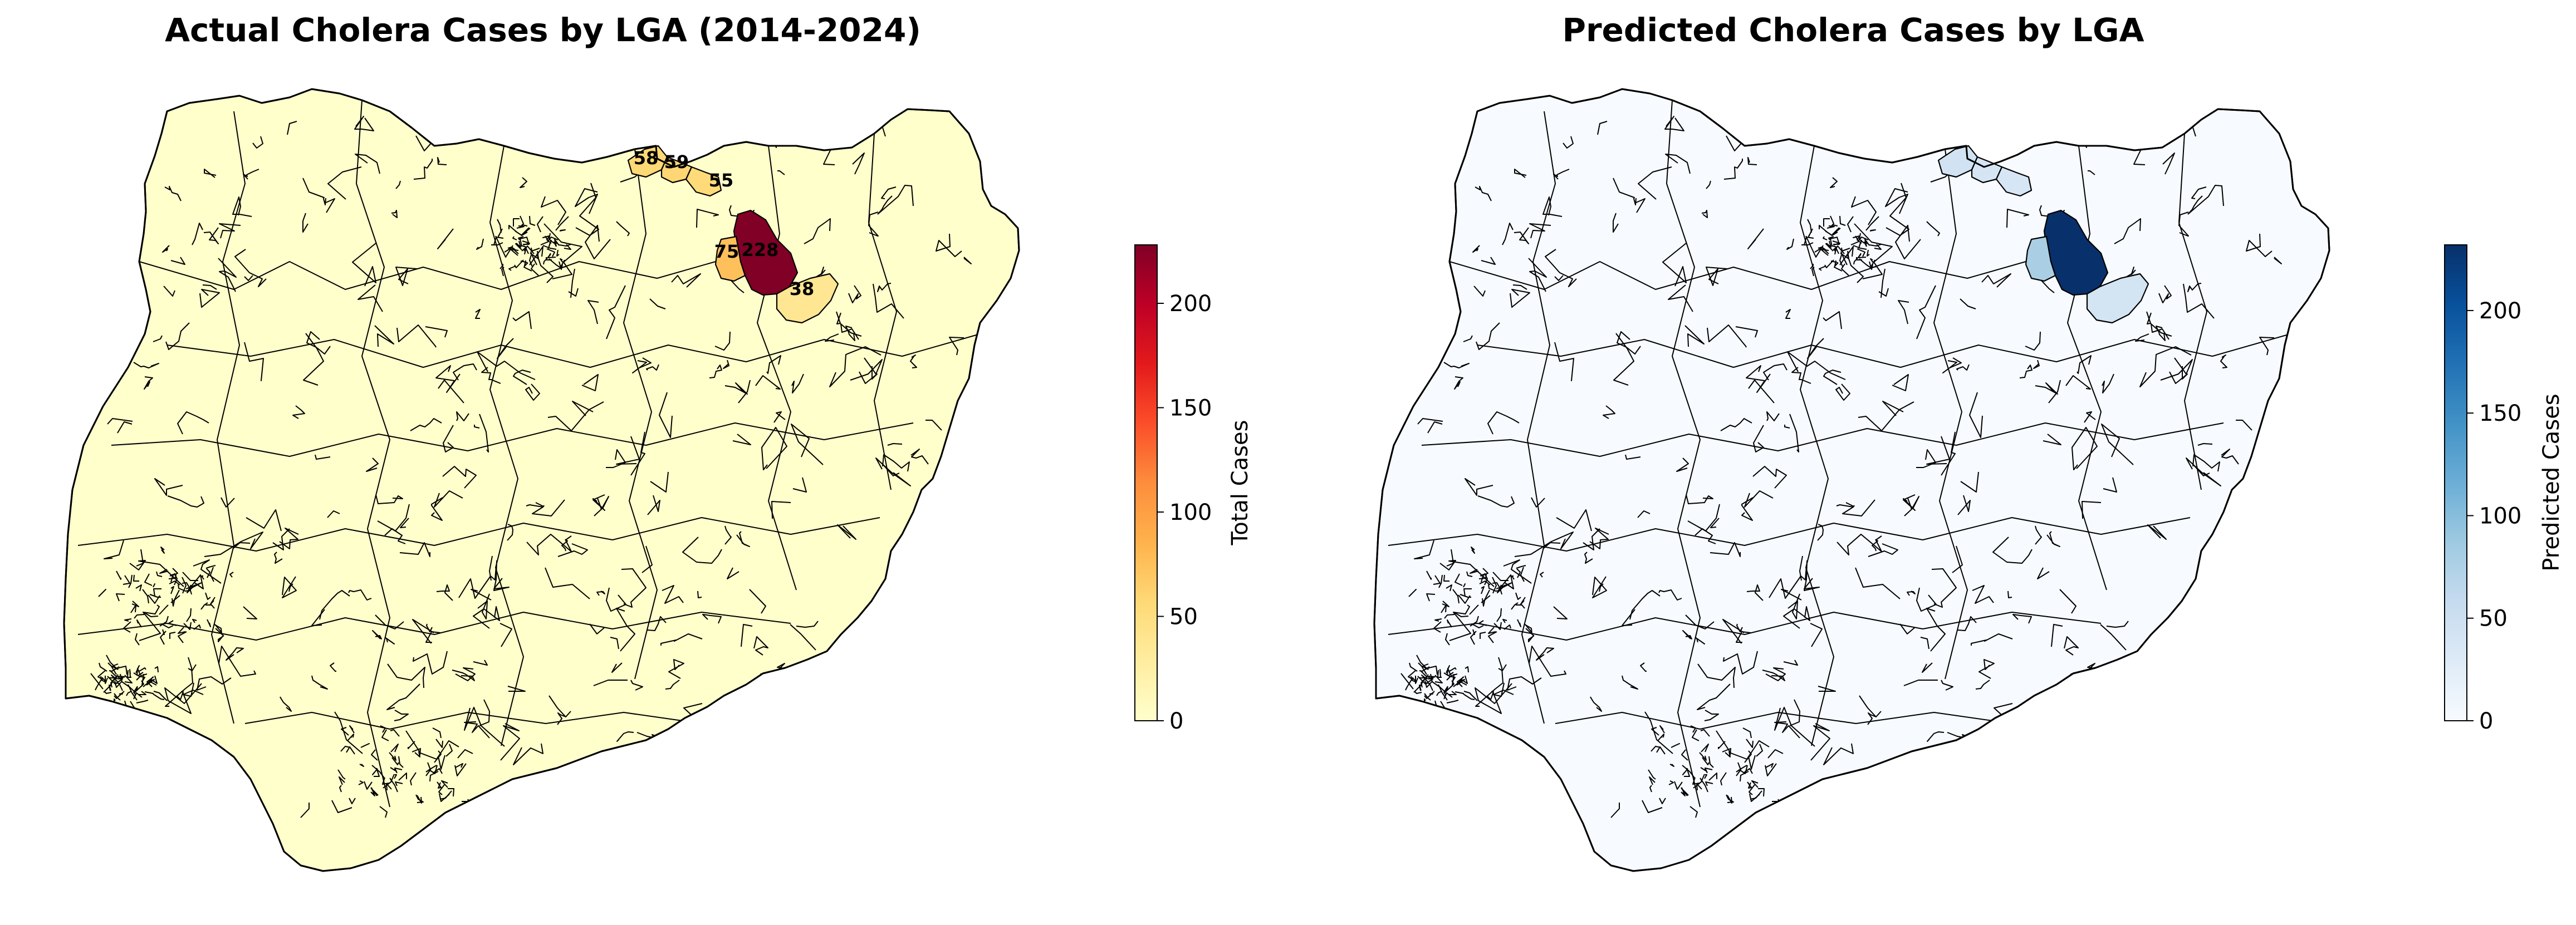 The height and width of the screenshot is (925, 2576). What do you see at coordinates (2493, 619) in the screenshot?
I see `right-colorbar-tick-label: 50` at bounding box center [2493, 619].